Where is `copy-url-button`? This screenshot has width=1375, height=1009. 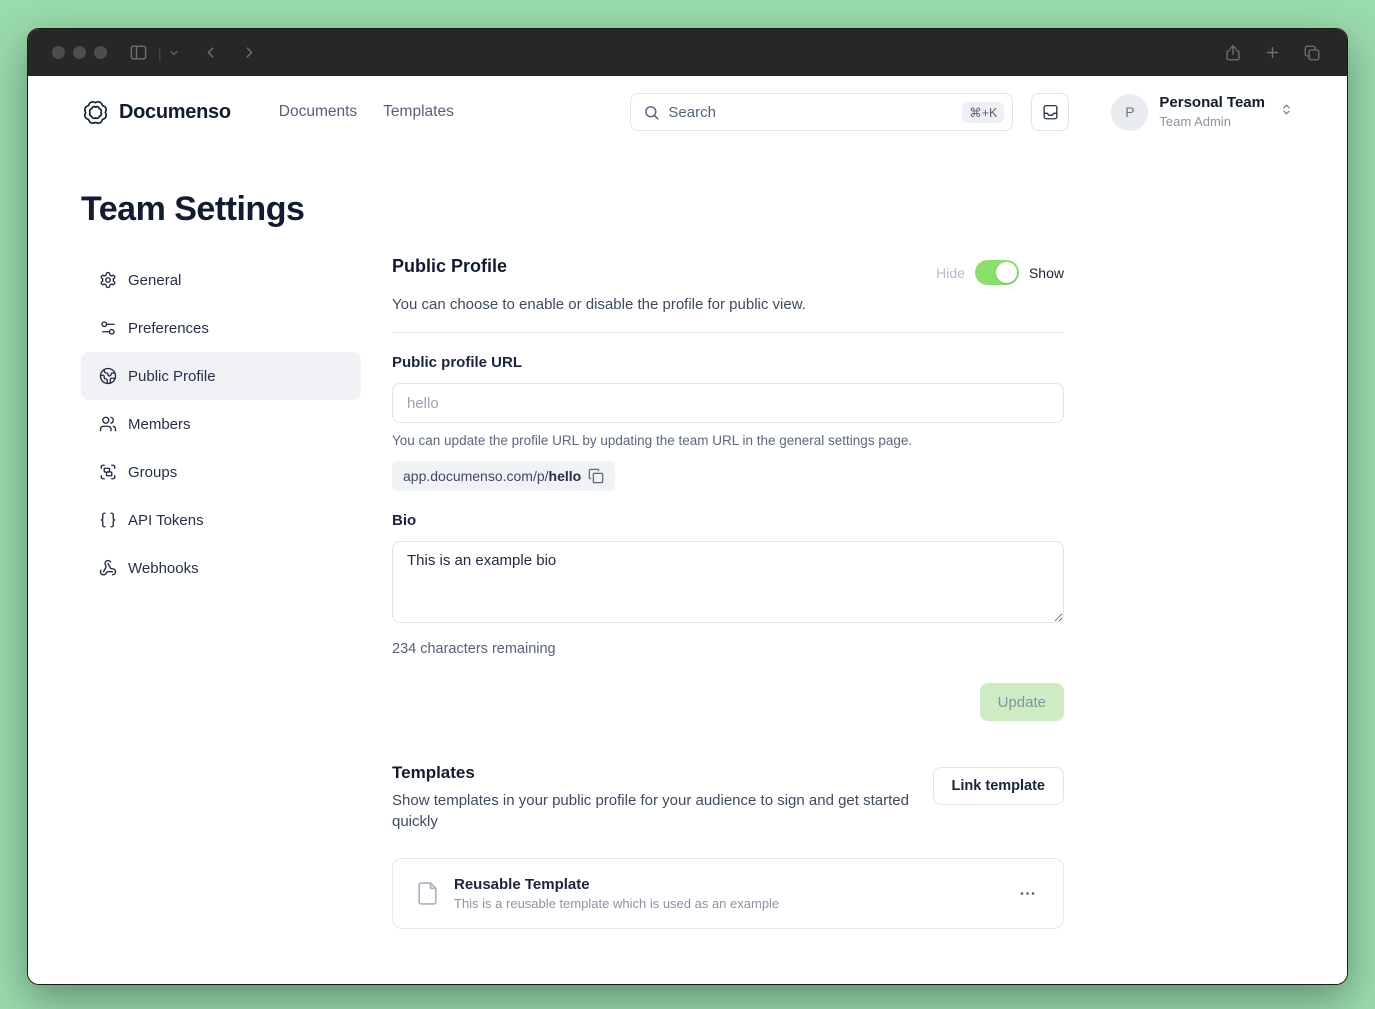
copy-url-button is located at coordinates (596, 476).